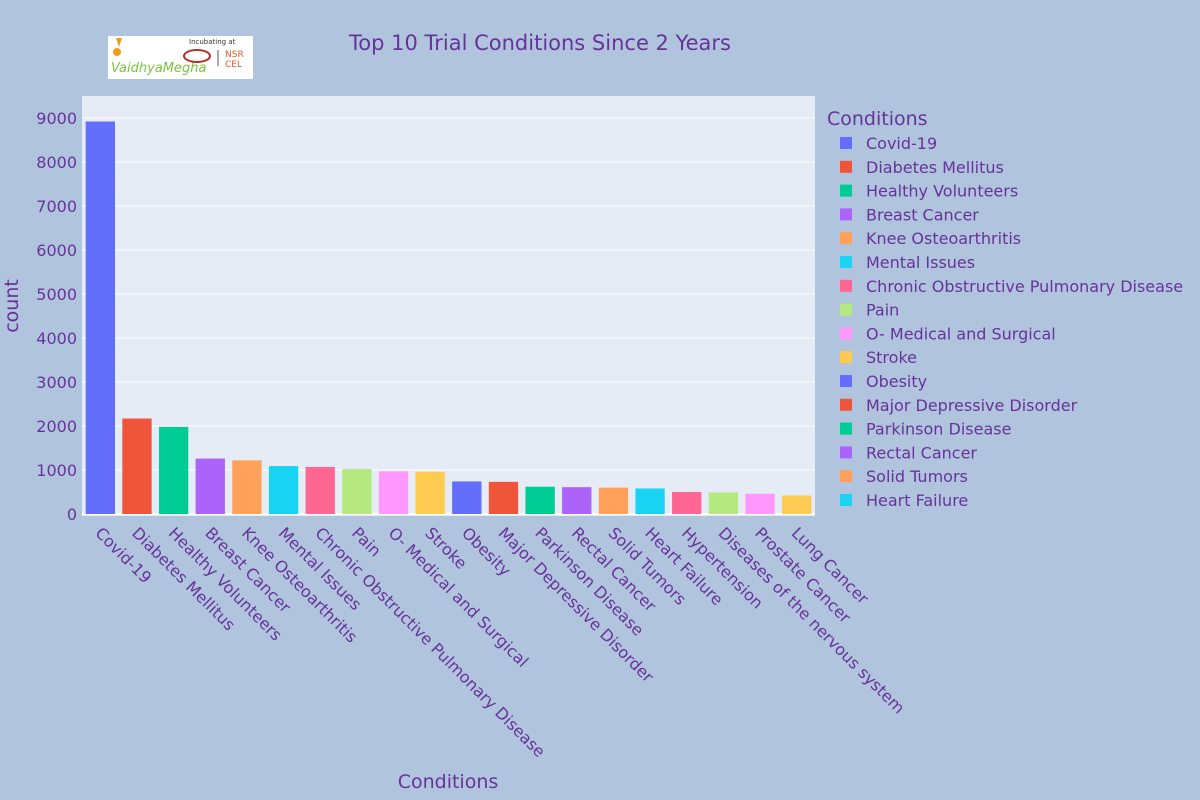  Describe the element at coordinates (901, 143) in the screenshot. I see `legend-item: Covid-19` at that location.